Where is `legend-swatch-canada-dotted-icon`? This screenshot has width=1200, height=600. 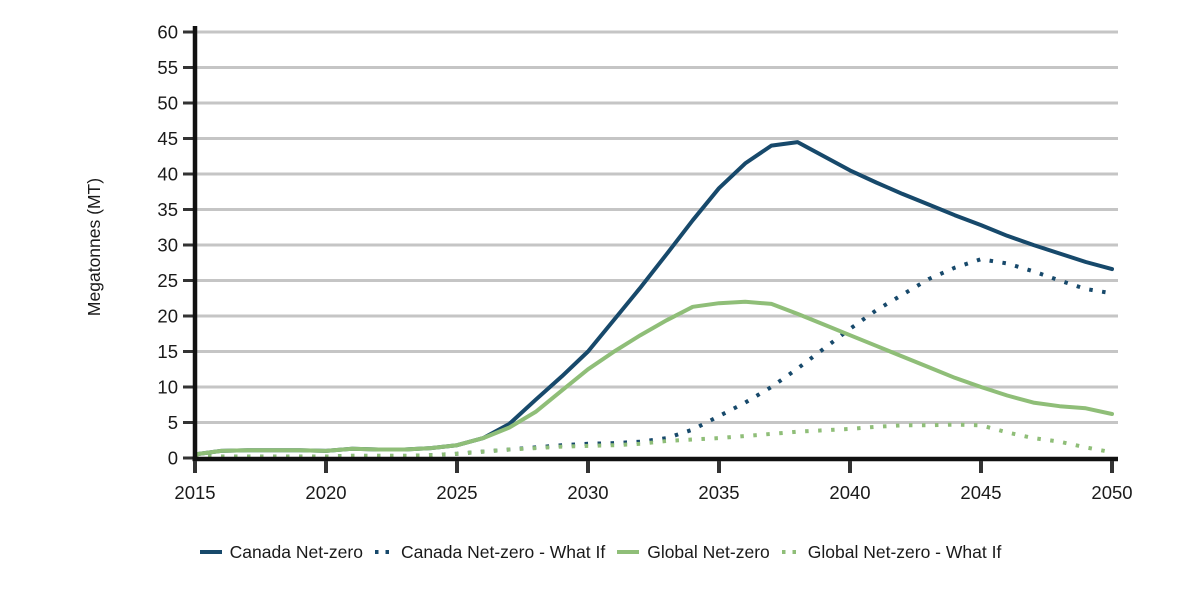 legend-swatch-canada-dotted-icon is located at coordinates (384, 552).